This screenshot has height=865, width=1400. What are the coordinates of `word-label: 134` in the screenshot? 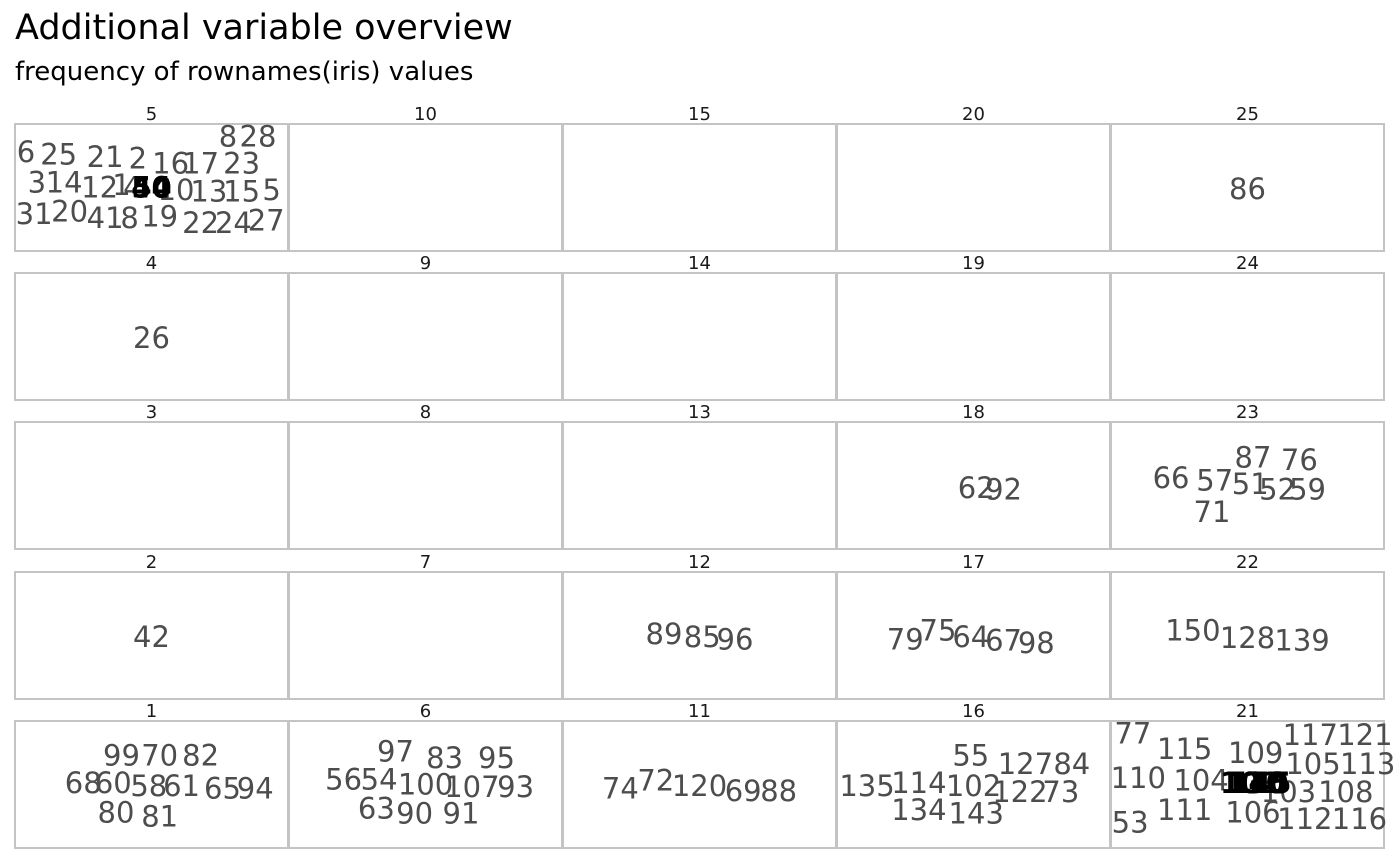 It's located at (918, 810).